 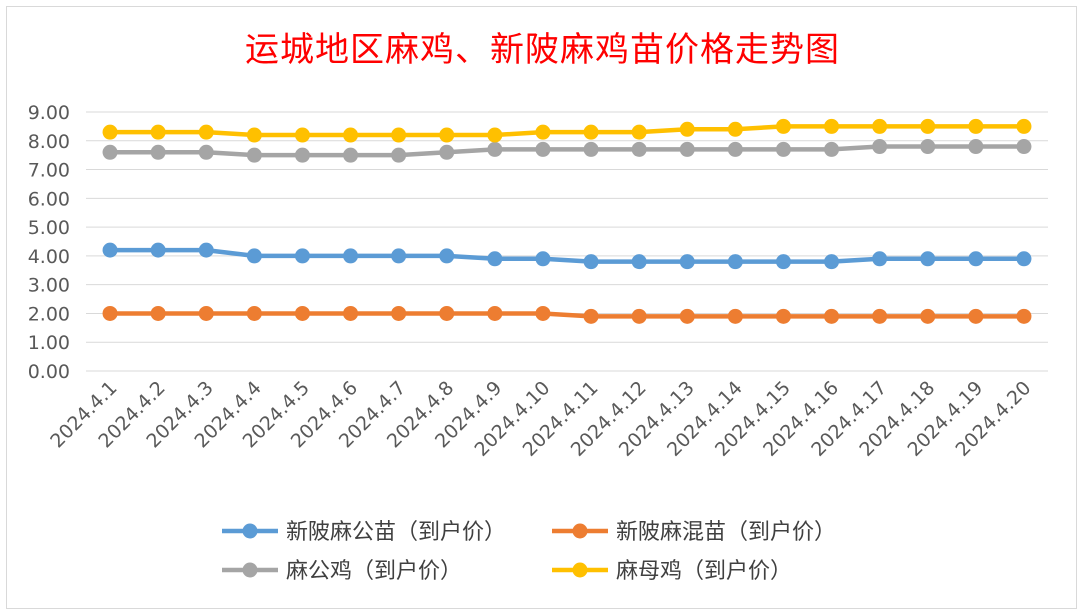 What do you see at coordinates (704, 571) in the screenshot?
I see `legend-label: 麻母鸡（到户价）` at bounding box center [704, 571].